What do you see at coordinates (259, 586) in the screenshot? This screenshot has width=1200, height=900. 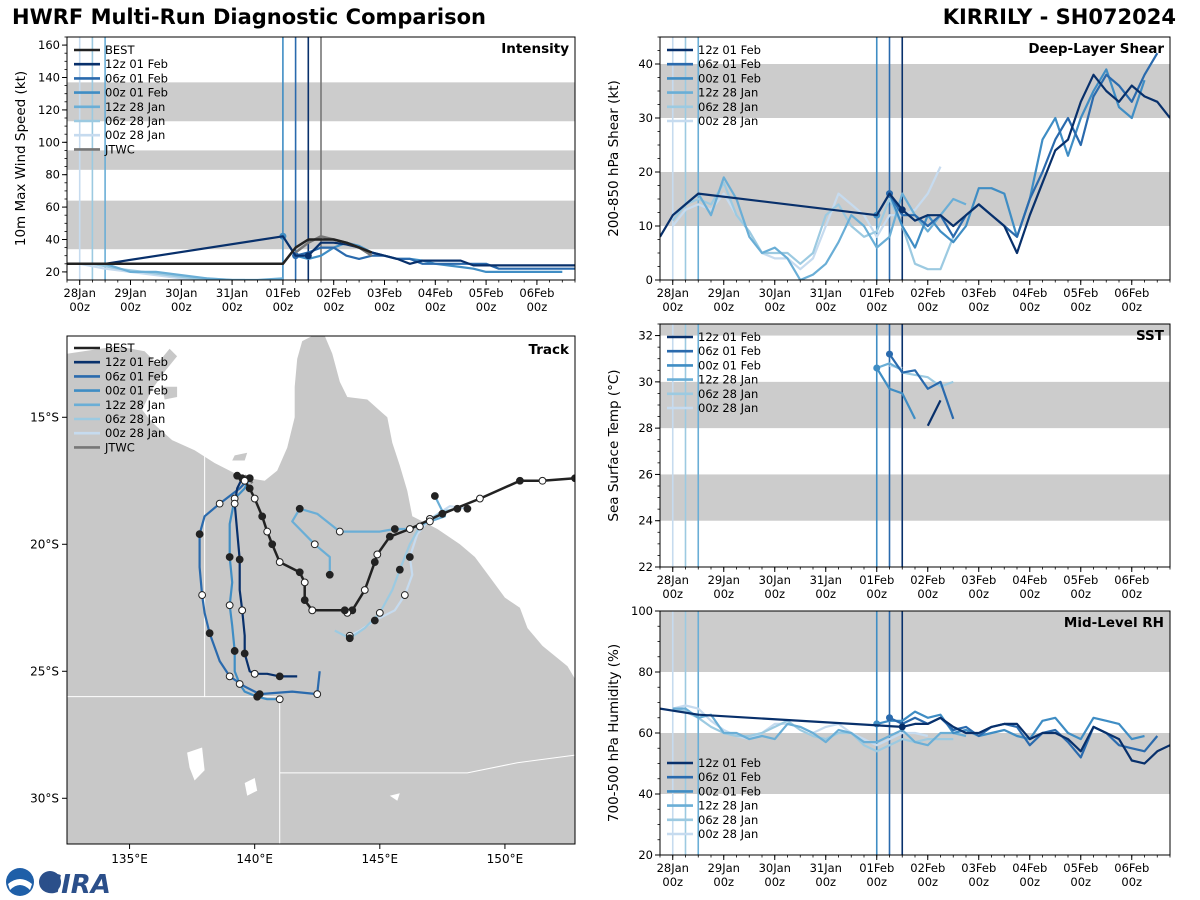 I see `track-06z-01-feb` at bounding box center [259, 586].